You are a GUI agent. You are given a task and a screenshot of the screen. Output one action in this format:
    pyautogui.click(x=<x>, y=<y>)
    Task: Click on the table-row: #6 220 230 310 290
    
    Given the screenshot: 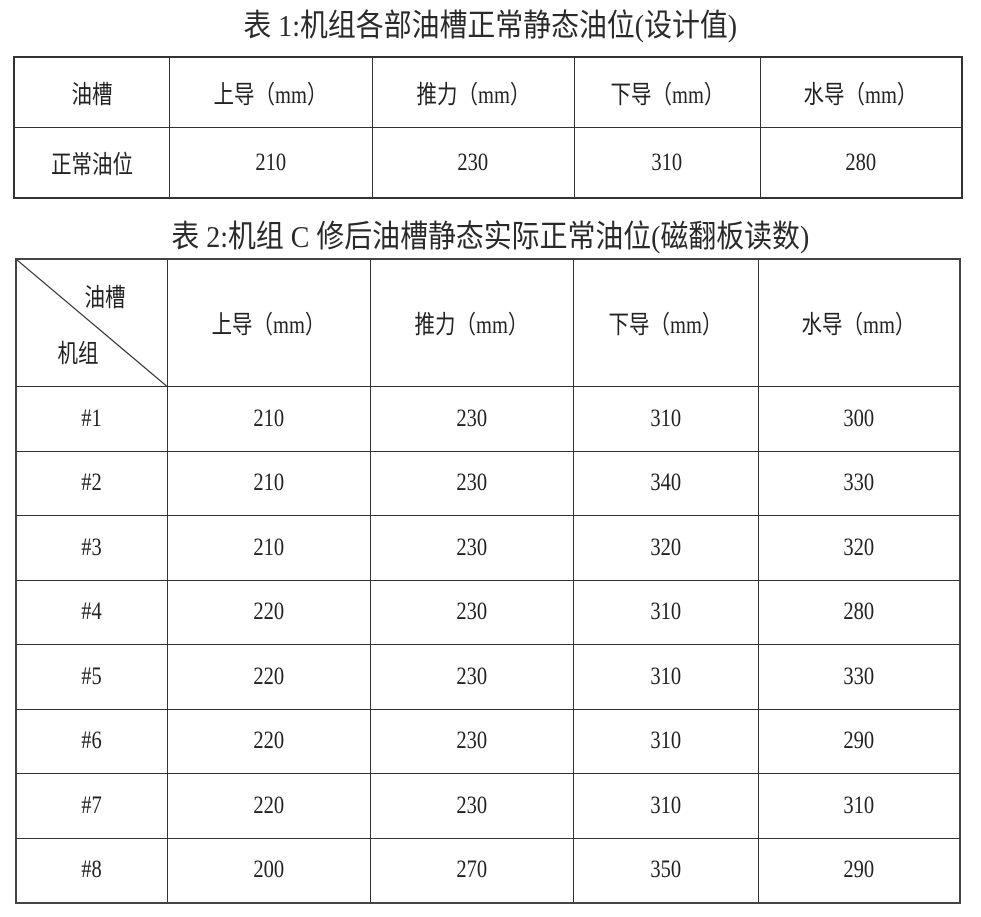 What is the action you would take?
    pyautogui.click(x=488, y=741)
    